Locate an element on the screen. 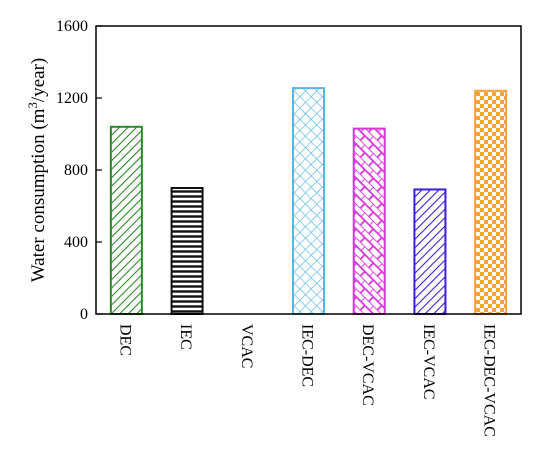 The width and height of the screenshot is (550, 463). y-tick-label: 400 is located at coordinates (76, 242).